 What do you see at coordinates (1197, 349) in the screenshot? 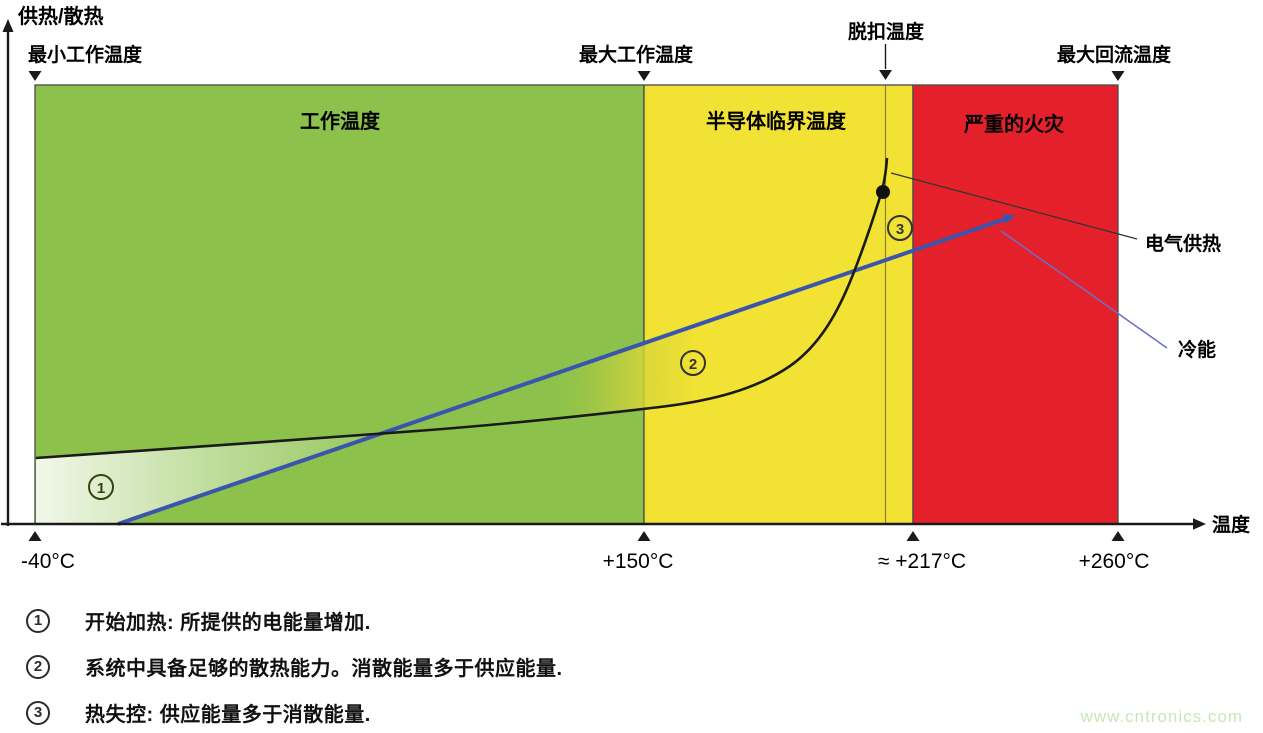
I see `cooling-series-label: 冷能` at bounding box center [1197, 349].